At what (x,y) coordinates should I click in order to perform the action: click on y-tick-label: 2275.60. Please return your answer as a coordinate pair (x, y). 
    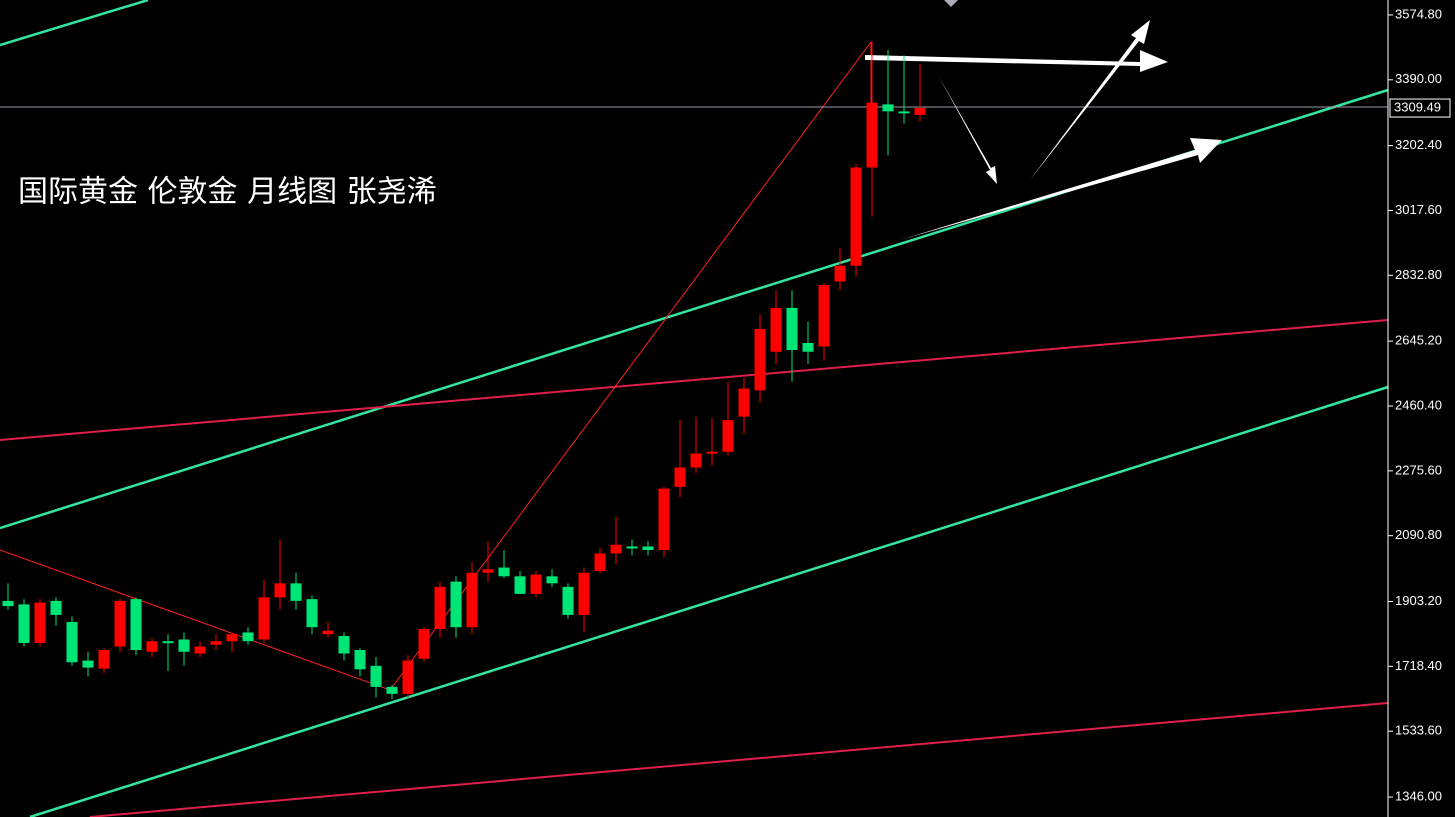
    Looking at the image, I should click on (1418, 469).